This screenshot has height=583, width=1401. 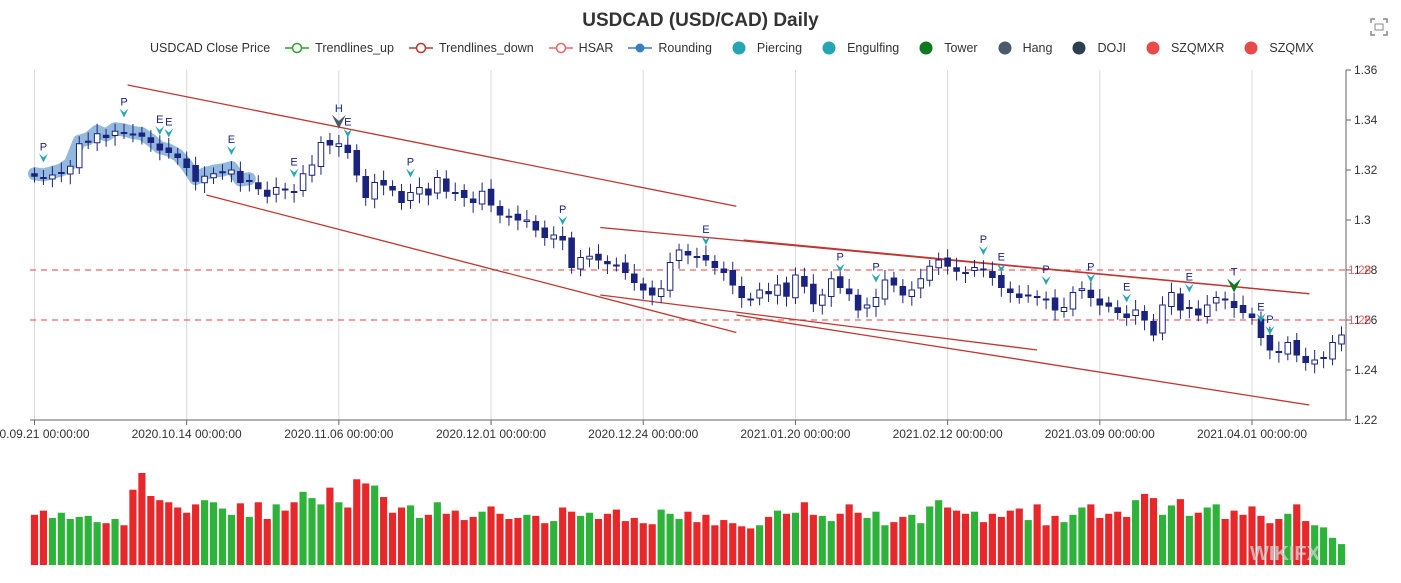 I want to click on legend-item: SZQMXR, so click(x=1182, y=48).